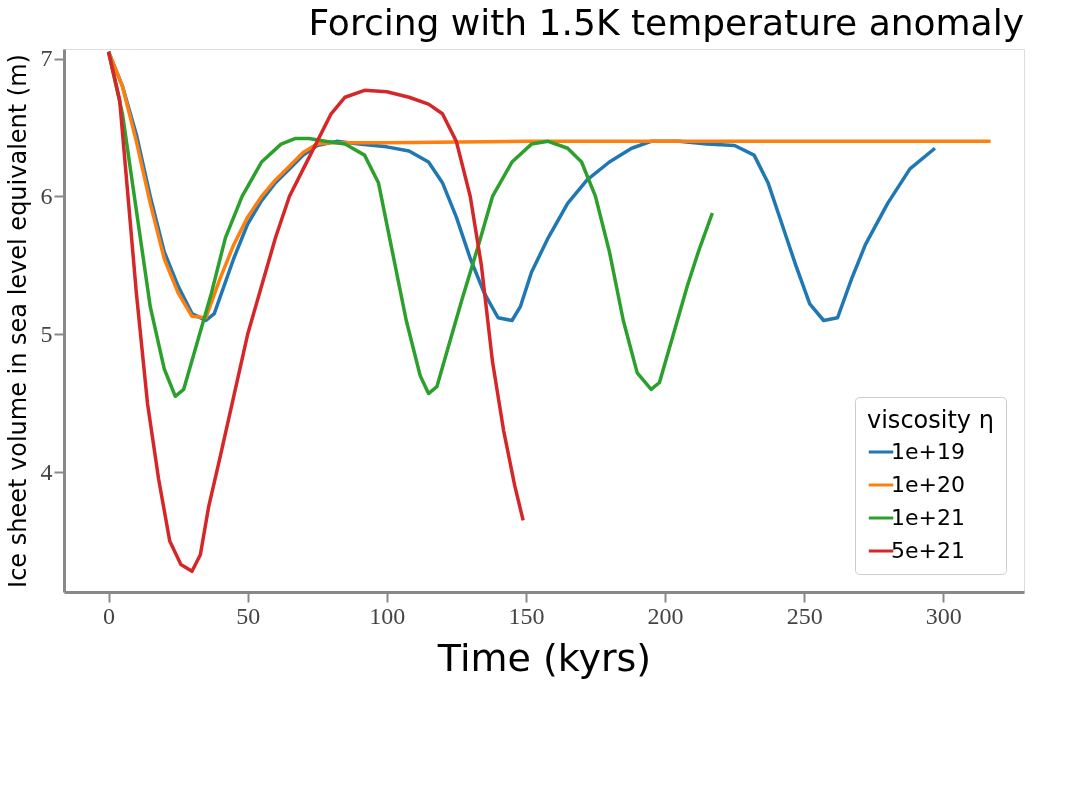 The height and width of the screenshot is (788, 1069). Describe the element at coordinates (544, 657) in the screenshot. I see `x-axis-title: Time (kyrs)` at that location.